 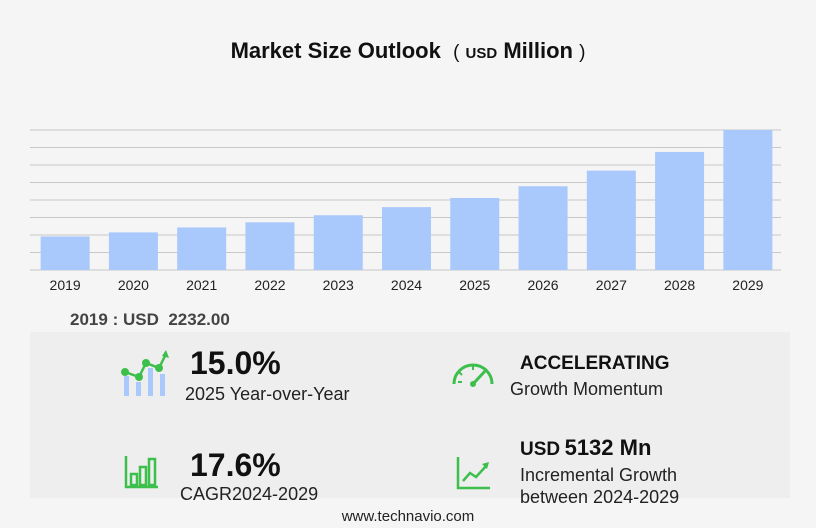 I want to click on incremental-value: USD 5132 Mn, so click(x=585, y=448).